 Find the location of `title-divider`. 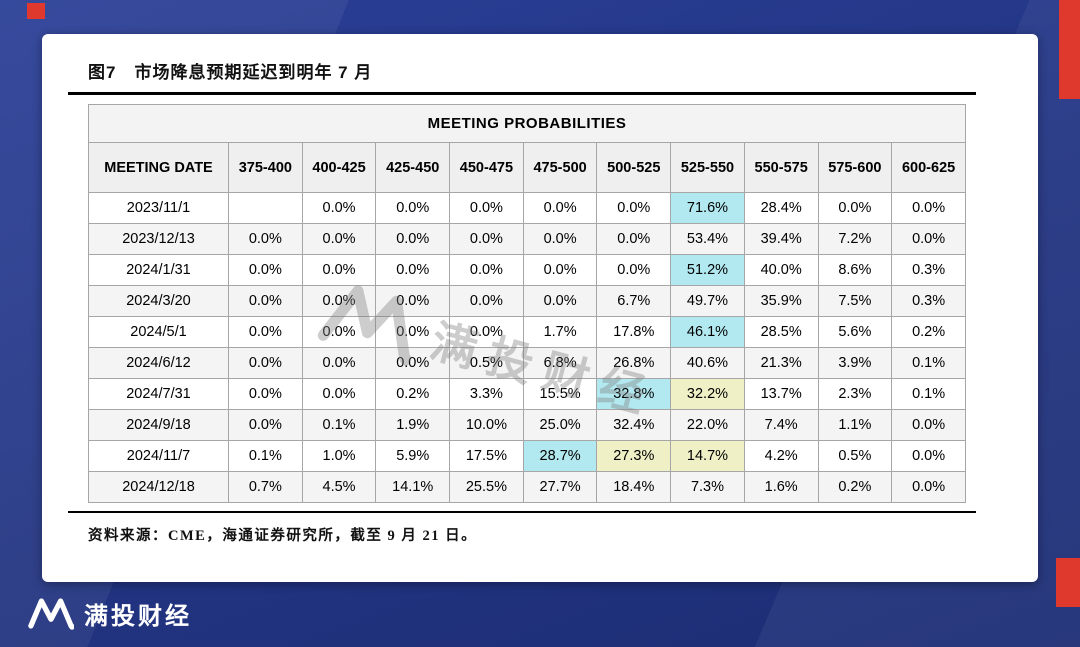

title-divider is located at coordinates (522, 93).